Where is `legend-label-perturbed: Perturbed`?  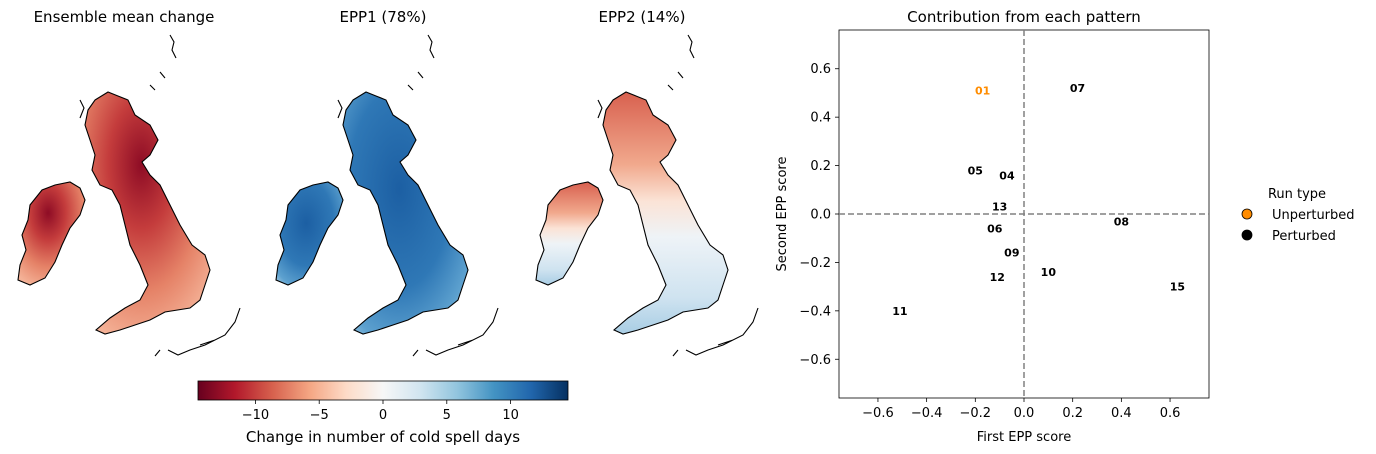 legend-label-perturbed: Perturbed is located at coordinates (1304, 236).